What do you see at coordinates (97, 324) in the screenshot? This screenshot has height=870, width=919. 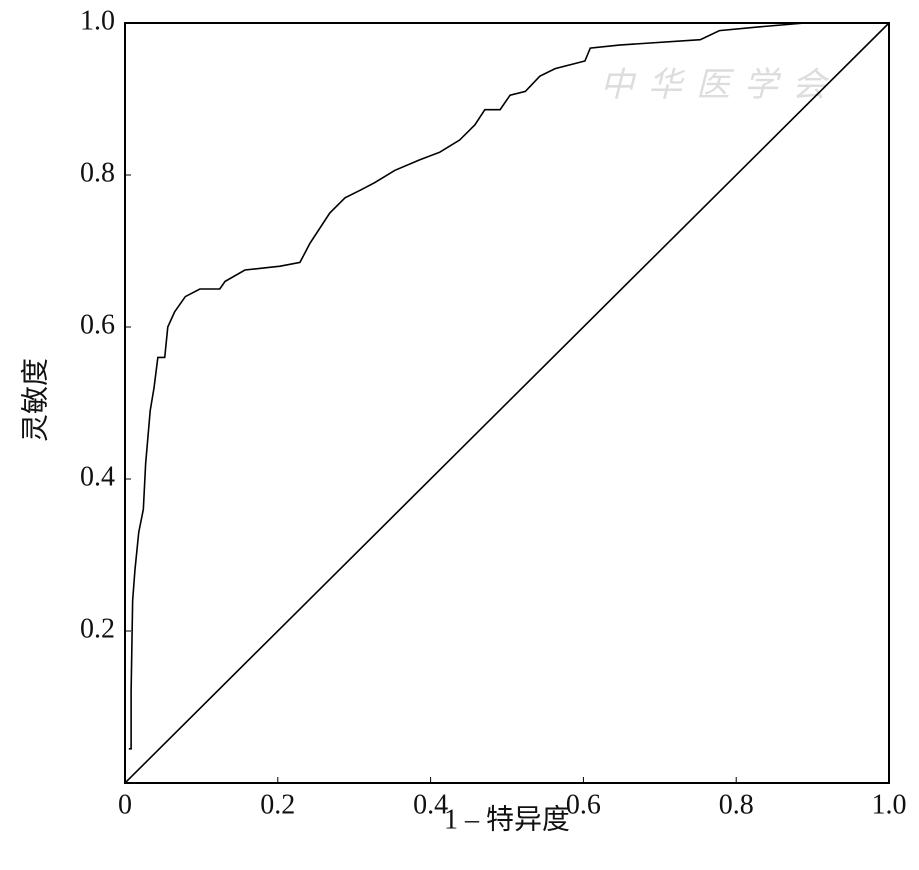 I see `y-tick-label: 0.6` at bounding box center [97, 324].